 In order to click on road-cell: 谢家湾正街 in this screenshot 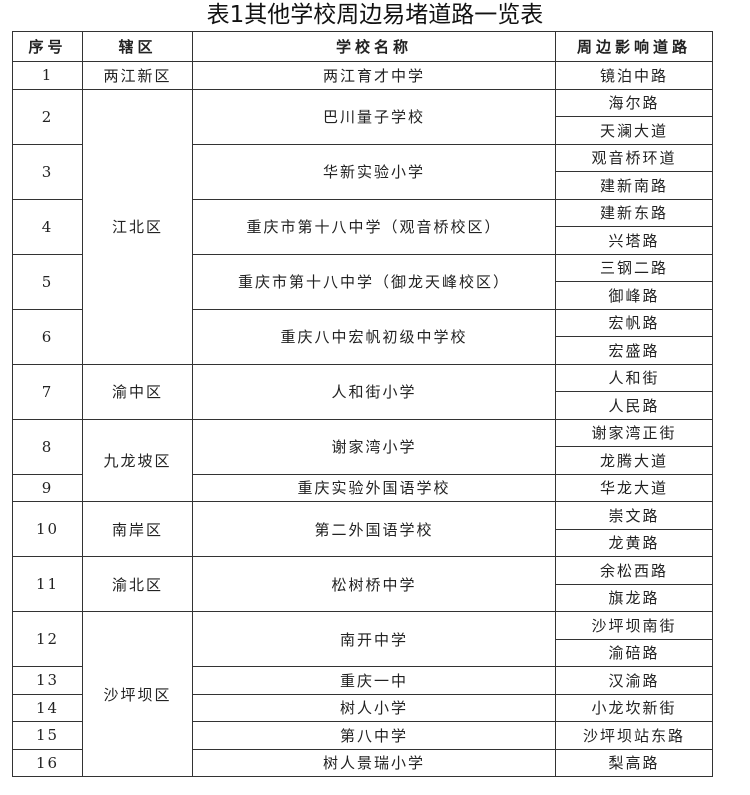, I will do `click(634, 432)`.